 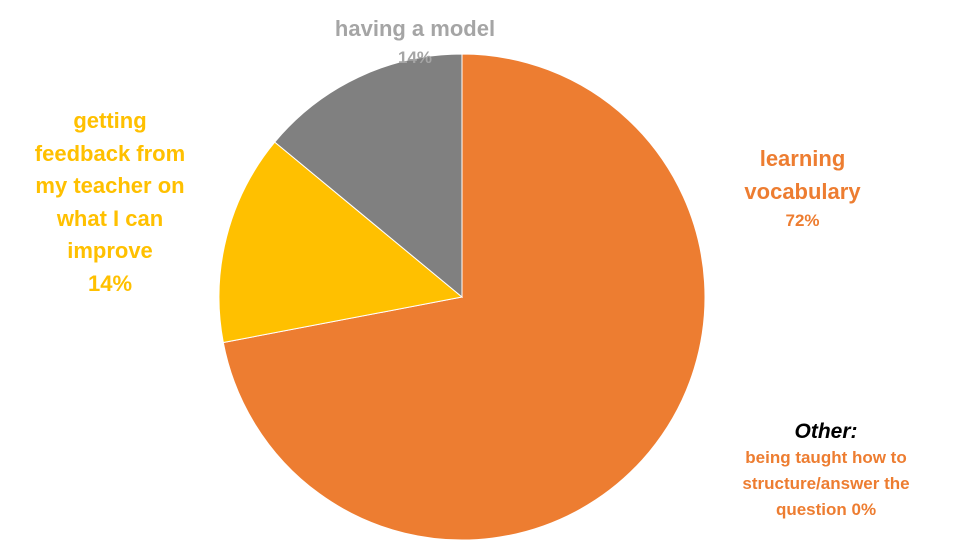 I want to click on label-feedback-line: improve, so click(x=110, y=251).